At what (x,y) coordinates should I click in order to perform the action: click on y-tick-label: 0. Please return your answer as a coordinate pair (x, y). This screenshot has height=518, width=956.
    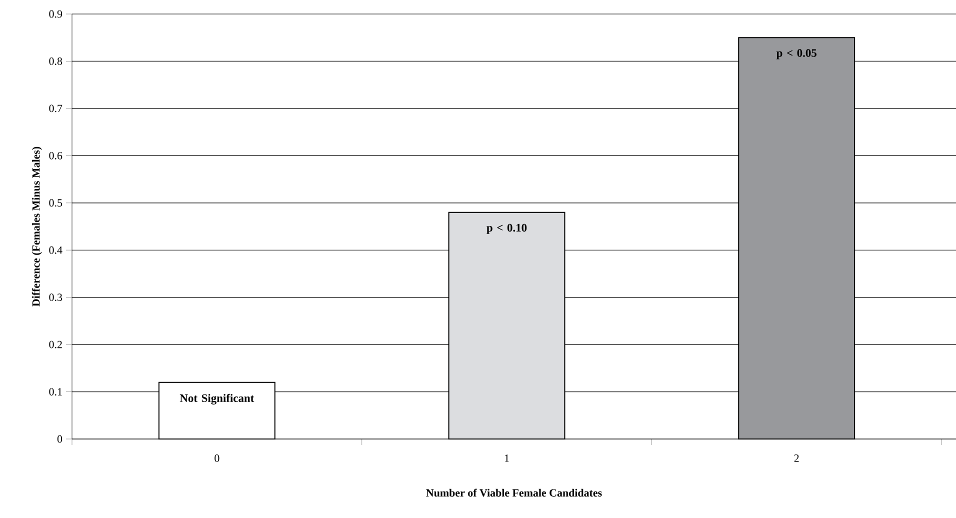
    Looking at the image, I should click on (59, 439).